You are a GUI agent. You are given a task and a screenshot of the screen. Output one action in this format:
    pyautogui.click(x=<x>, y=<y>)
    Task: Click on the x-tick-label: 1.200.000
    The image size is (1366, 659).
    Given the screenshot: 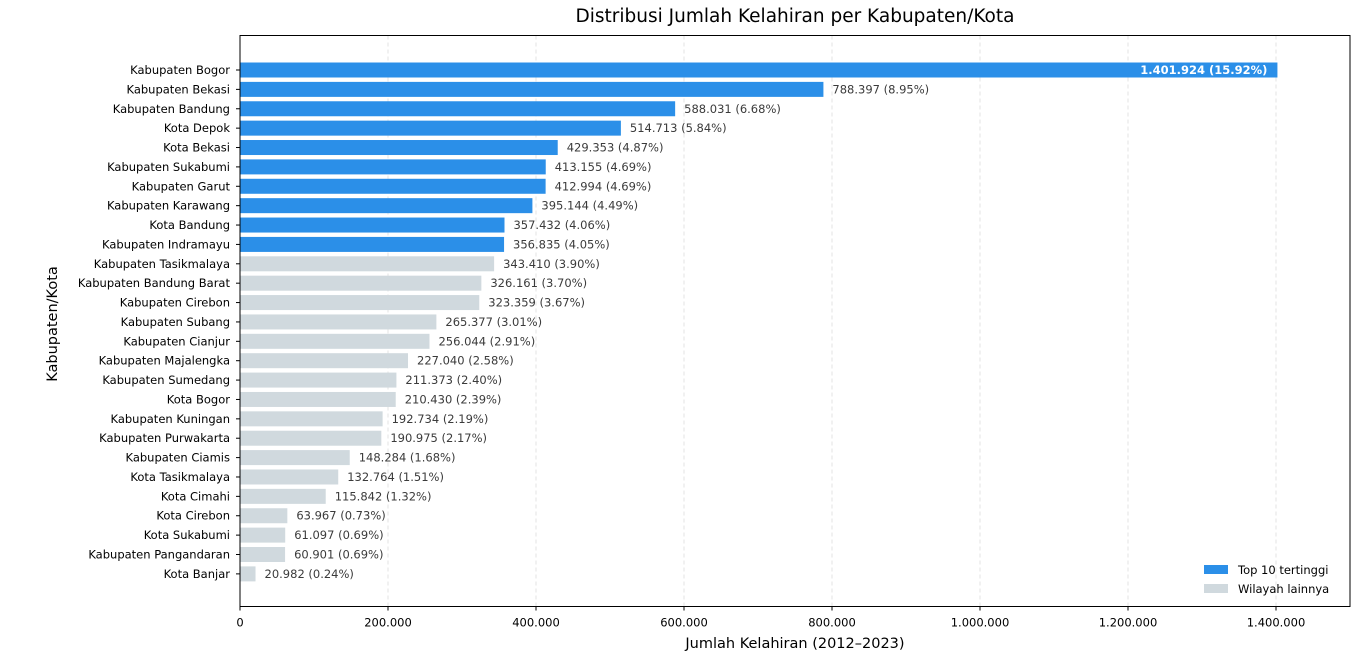 What is the action you would take?
    pyautogui.click(x=1128, y=623)
    